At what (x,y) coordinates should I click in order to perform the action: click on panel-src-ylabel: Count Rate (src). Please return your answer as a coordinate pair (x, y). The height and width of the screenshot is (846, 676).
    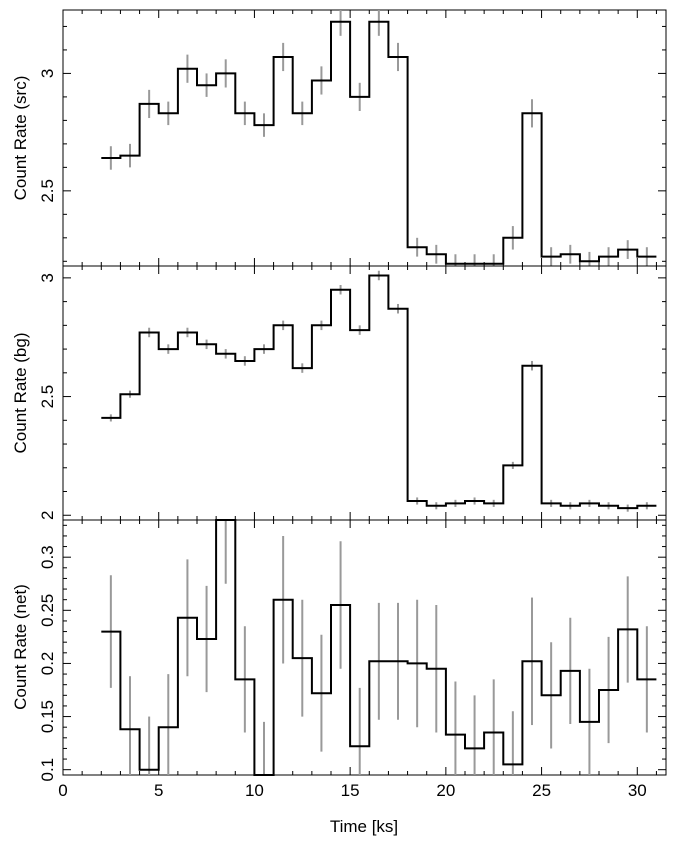
    Looking at the image, I should click on (20, 138).